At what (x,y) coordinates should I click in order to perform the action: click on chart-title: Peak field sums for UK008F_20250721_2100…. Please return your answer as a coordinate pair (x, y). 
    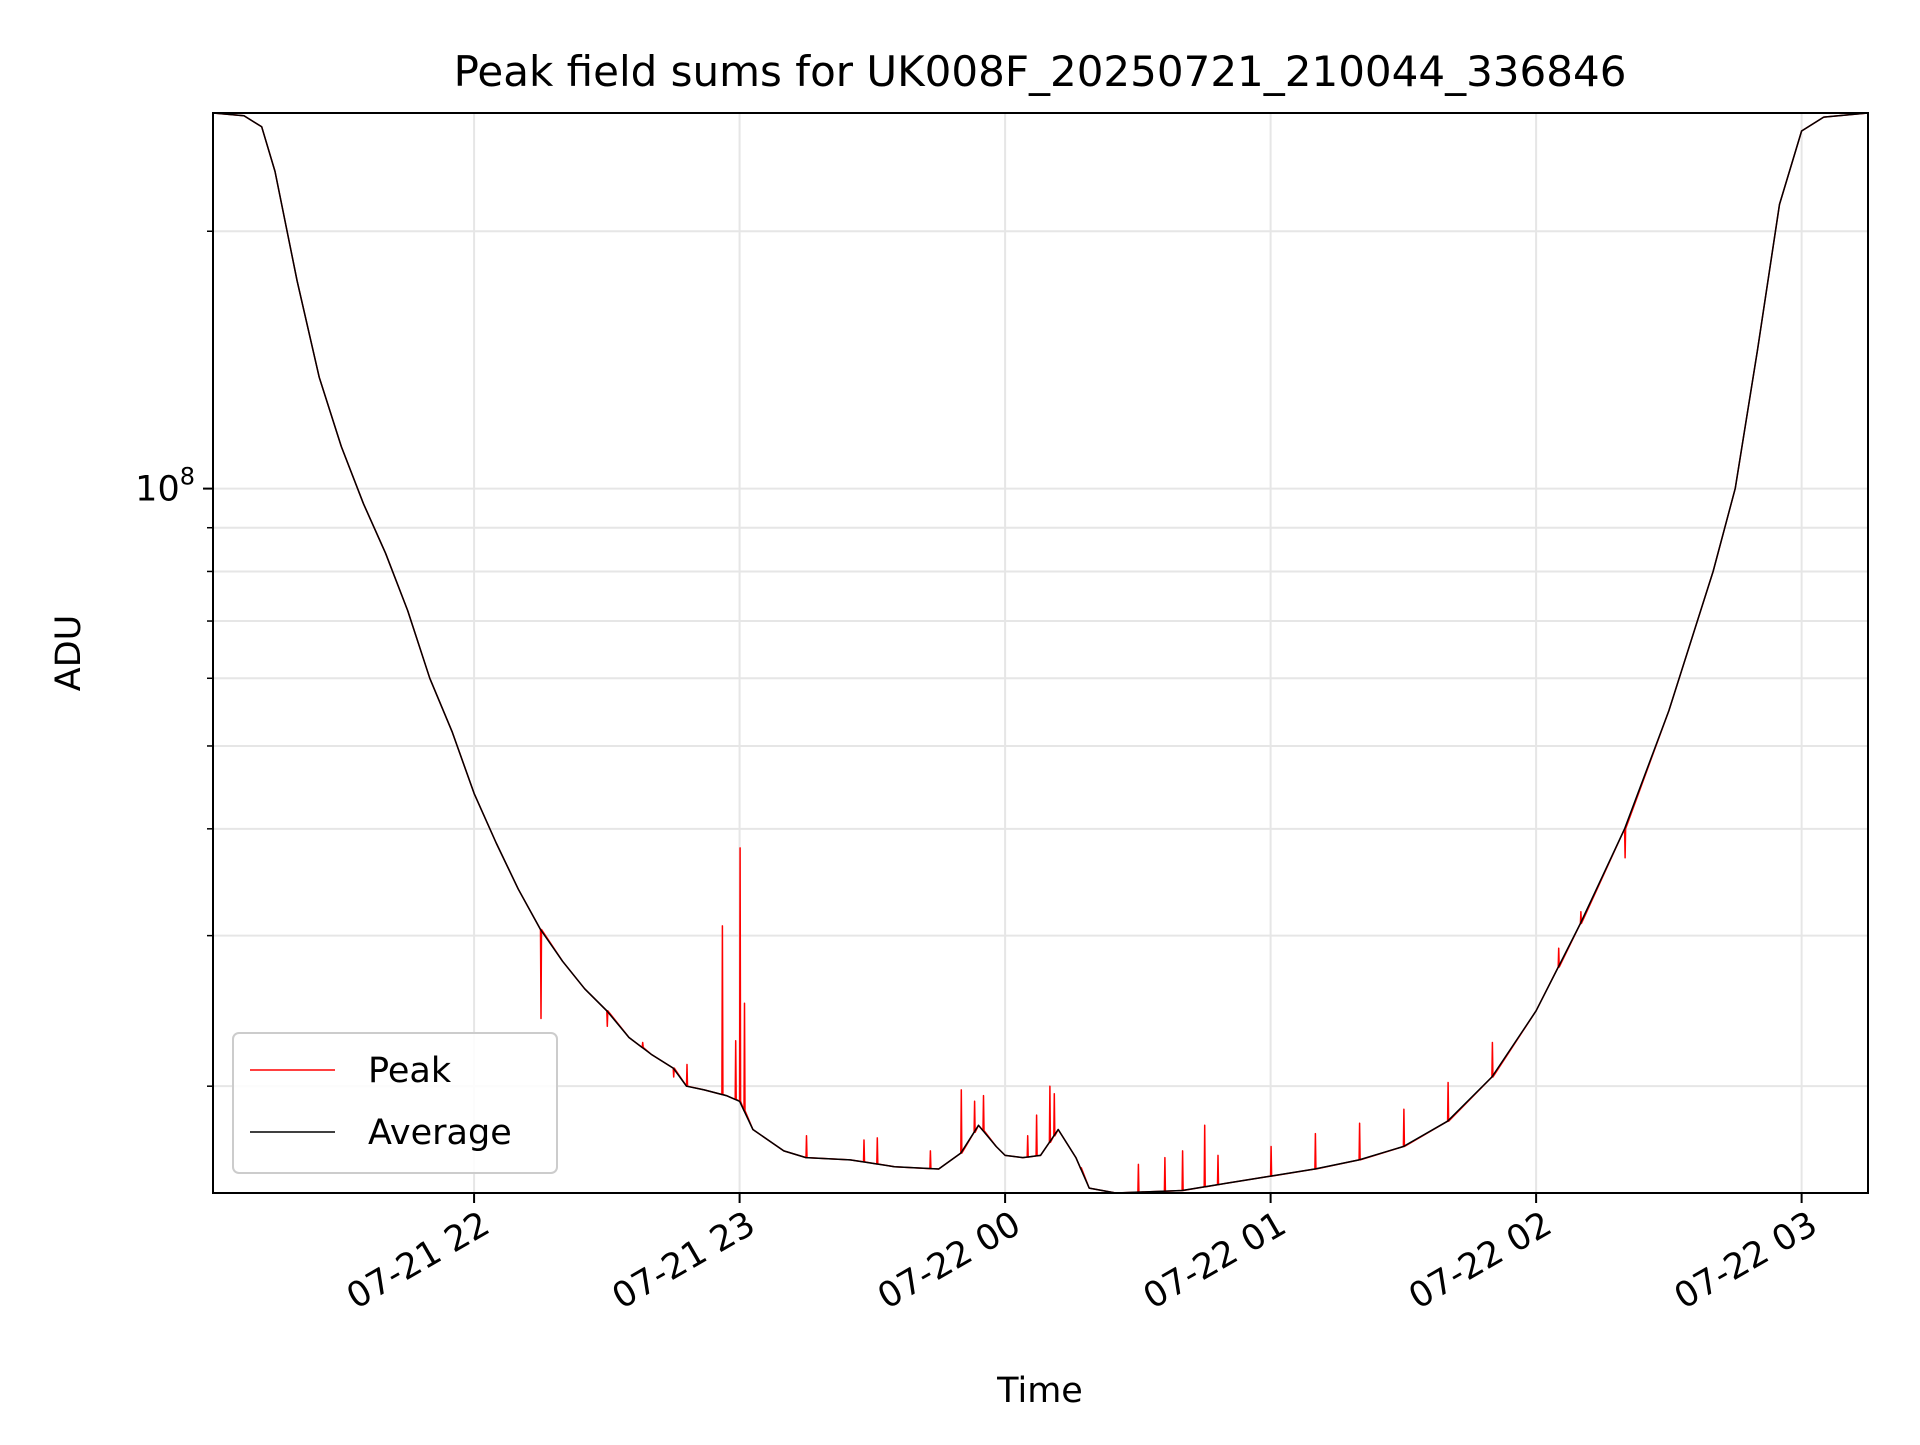
    Looking at the image, I should click on (1040, 71).